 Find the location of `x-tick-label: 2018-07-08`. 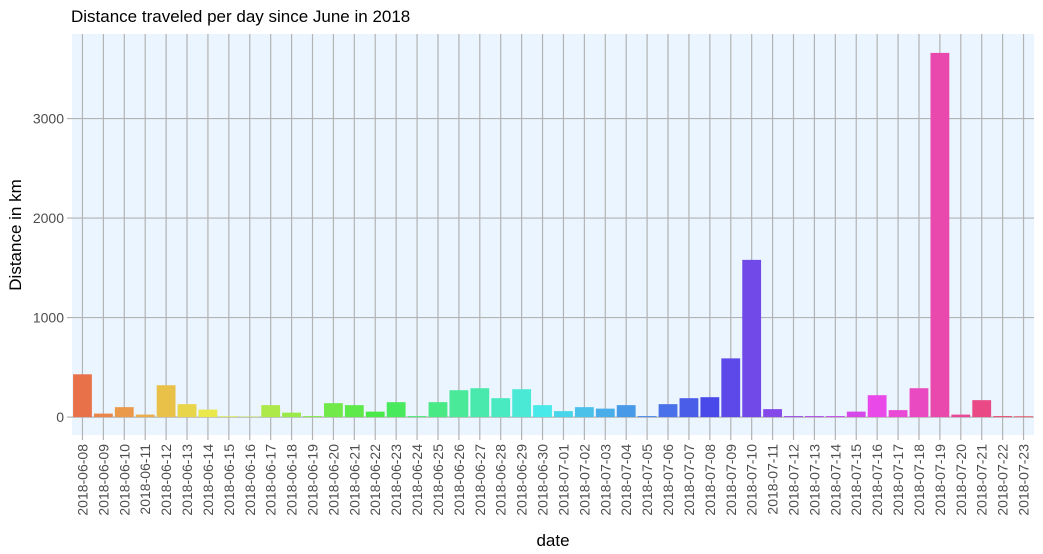

x-tick-label: 2018-07-08 is located at coordinates (710, 480).